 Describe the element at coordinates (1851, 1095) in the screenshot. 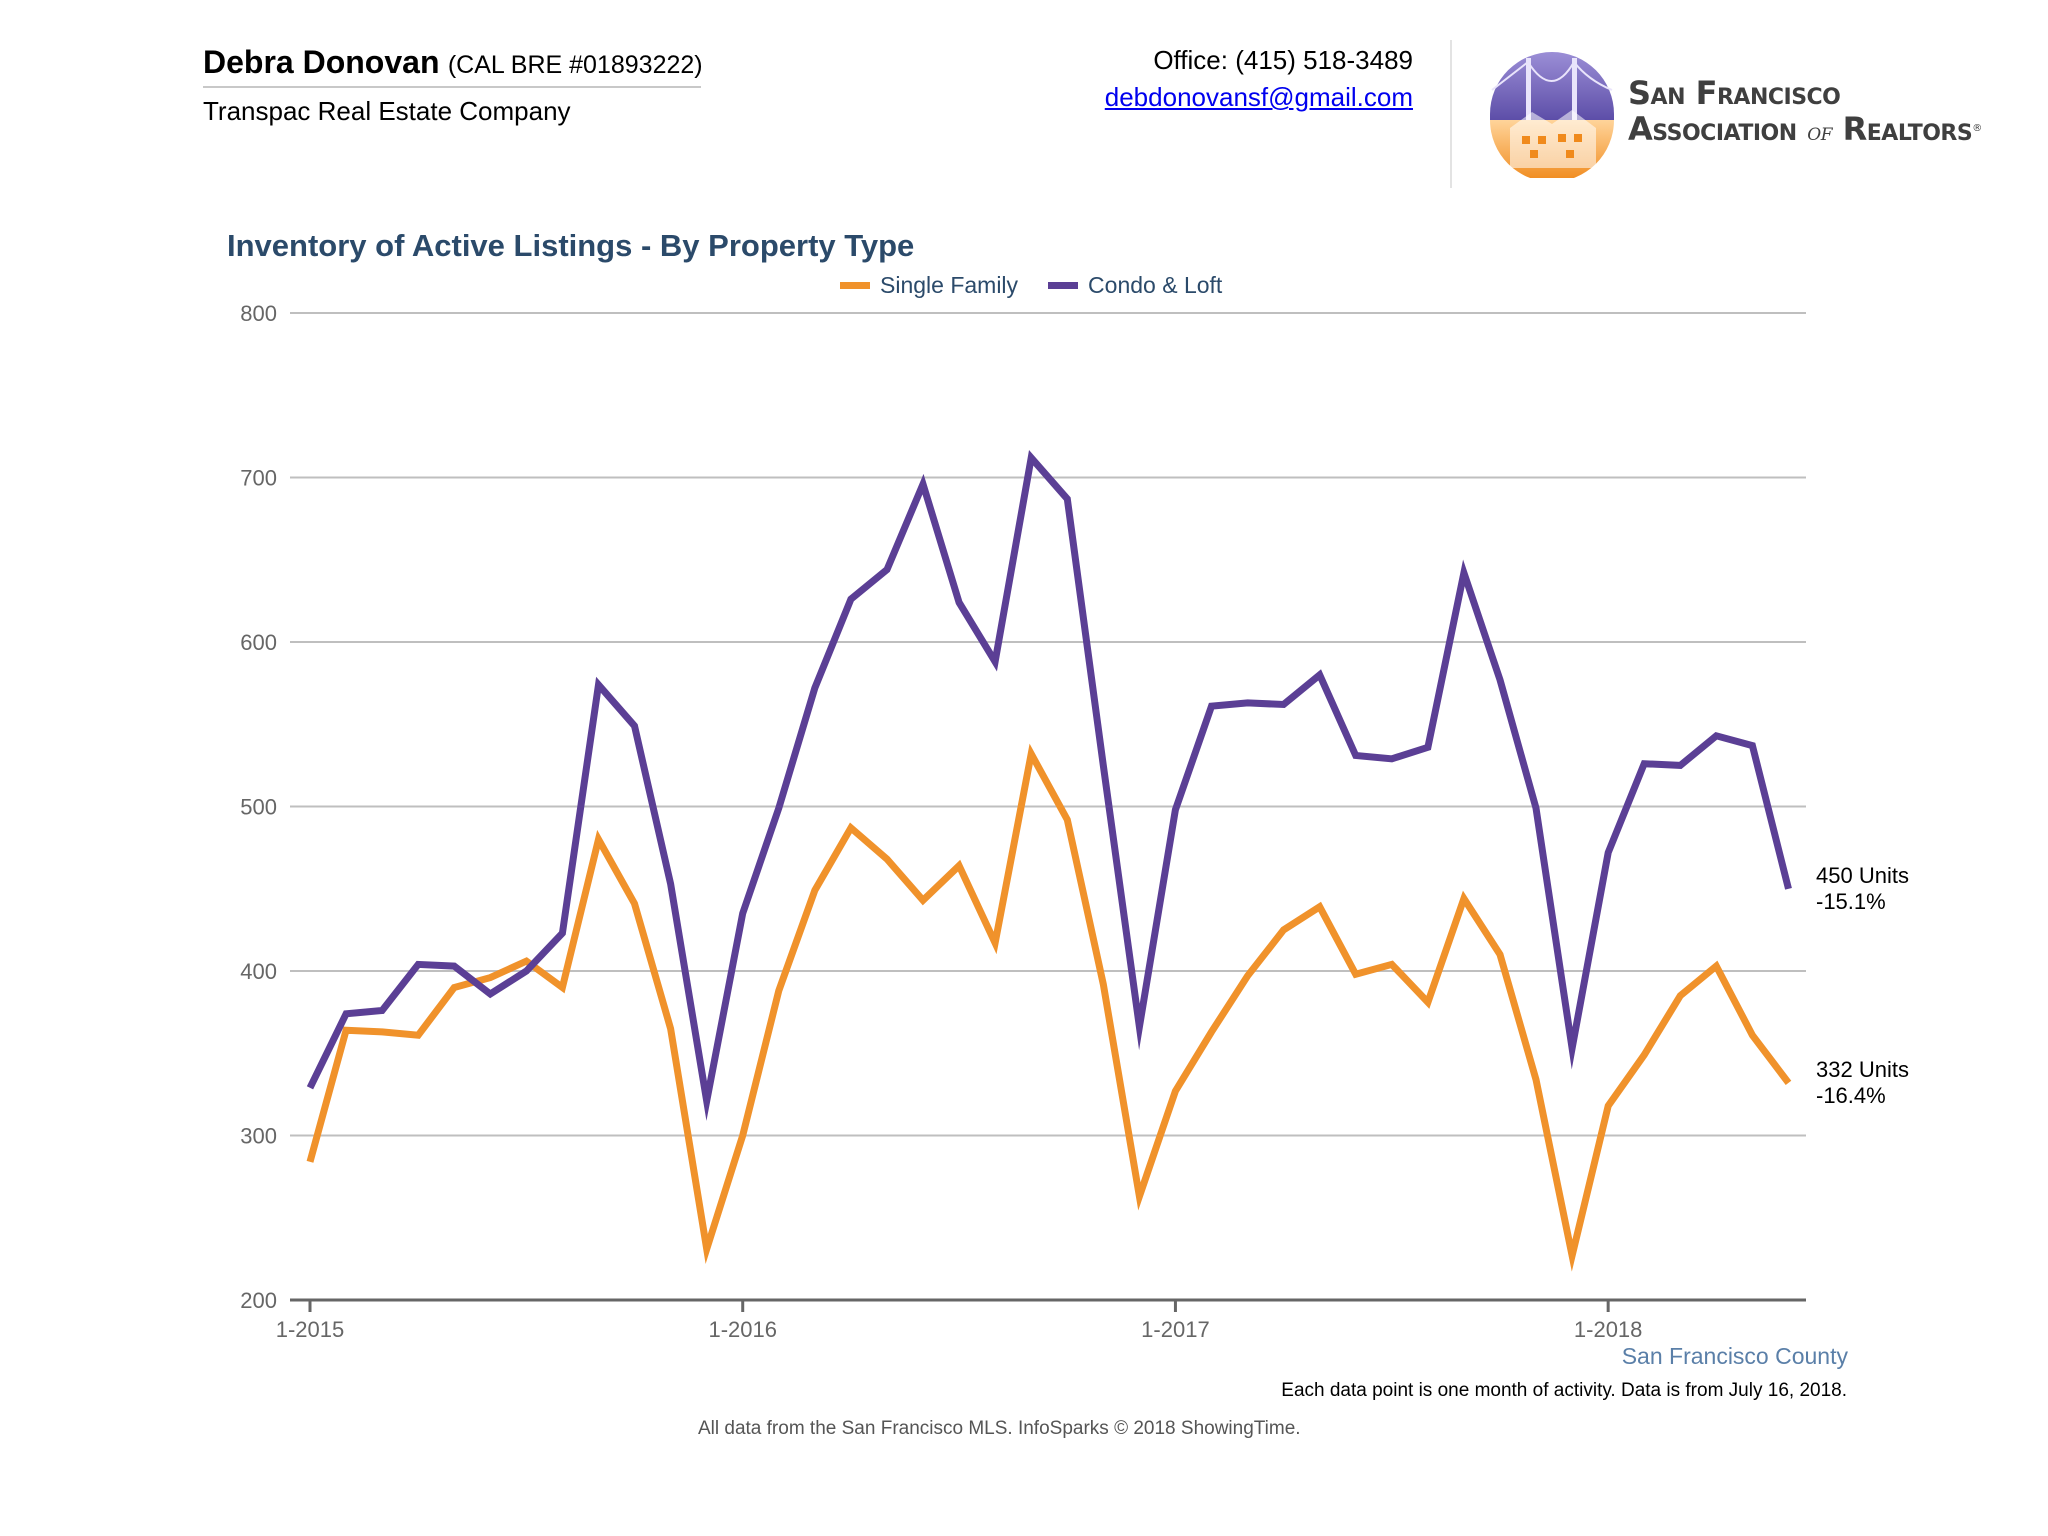

I see `end-change-single-family: -16.4%` at that location.